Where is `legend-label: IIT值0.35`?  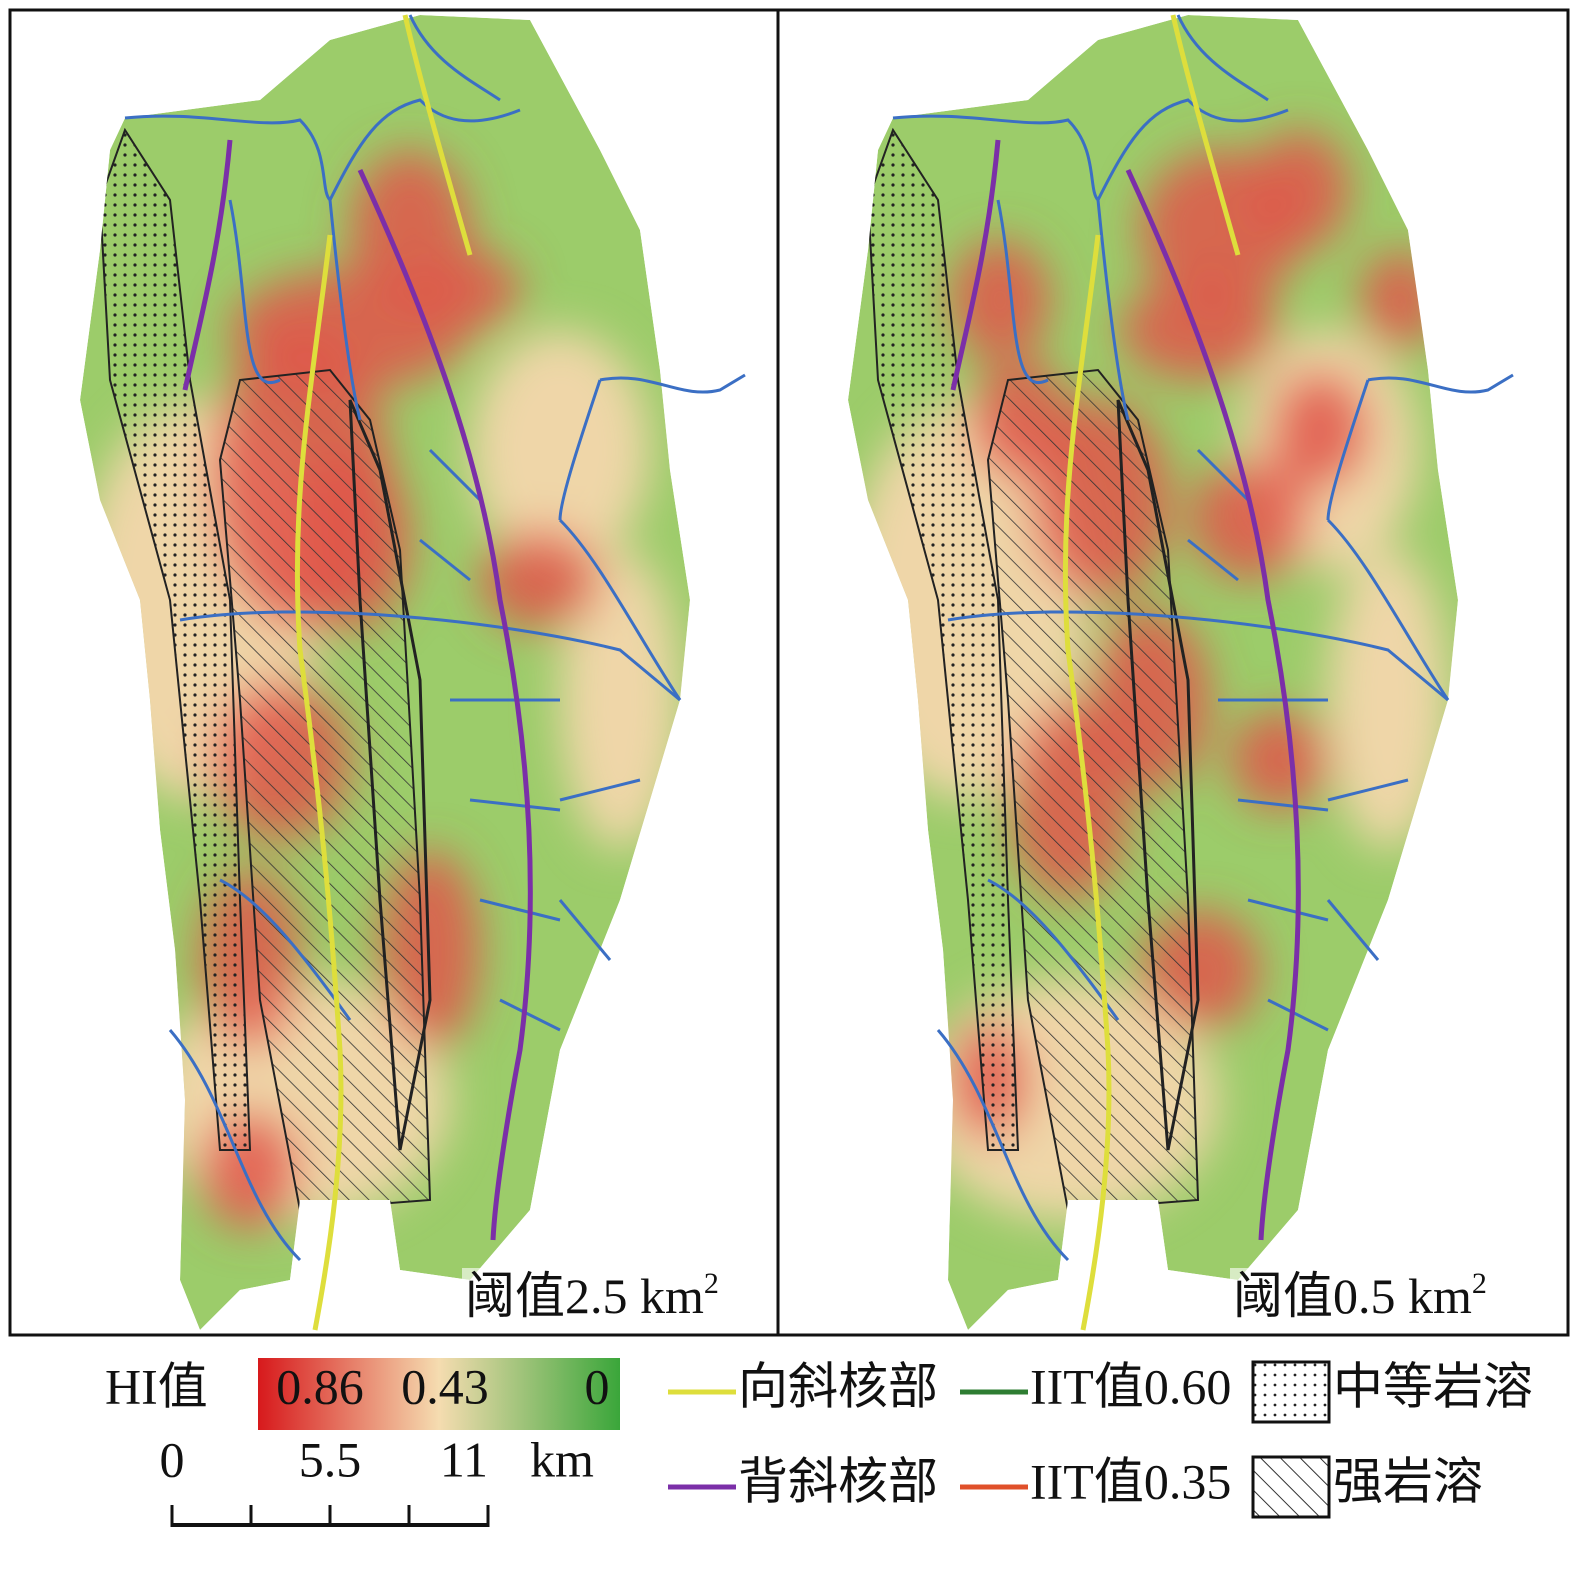 legend-label: IIT值0.35 is located at coordinates (1130, 1481).